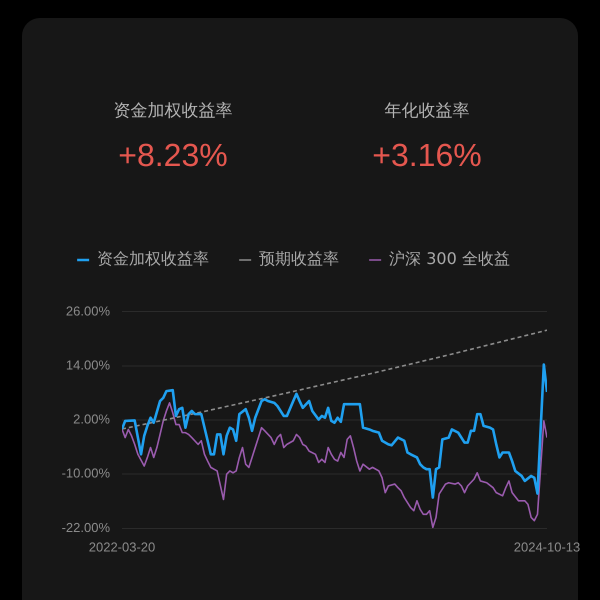 The height and width of the screenshot is (600, 600). What do you see at coordinates (88, 310) in the screenshot?
I see `y-tick-label: 26.00%` at bounding box center [88, 310].